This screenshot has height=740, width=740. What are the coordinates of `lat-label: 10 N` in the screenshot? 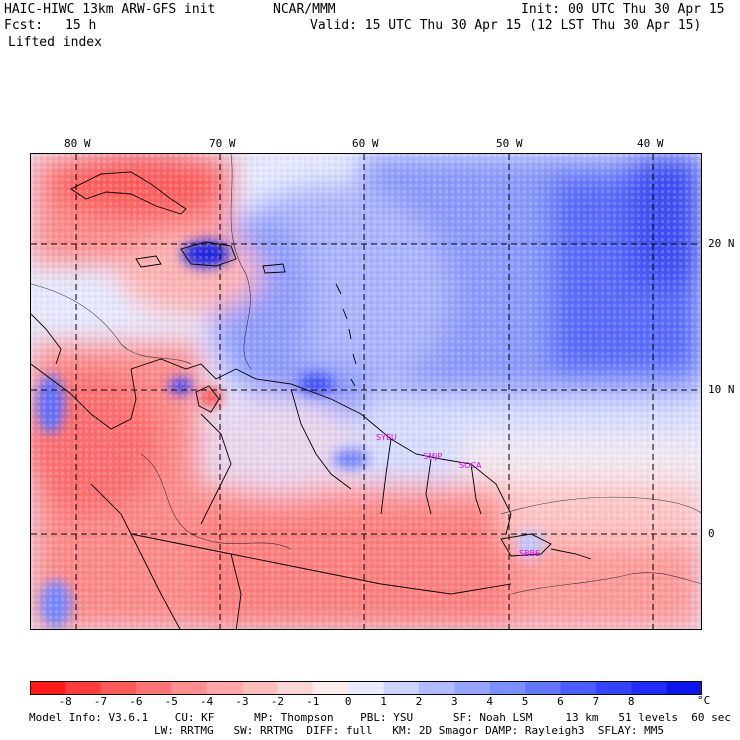 It's located at (721, 389).